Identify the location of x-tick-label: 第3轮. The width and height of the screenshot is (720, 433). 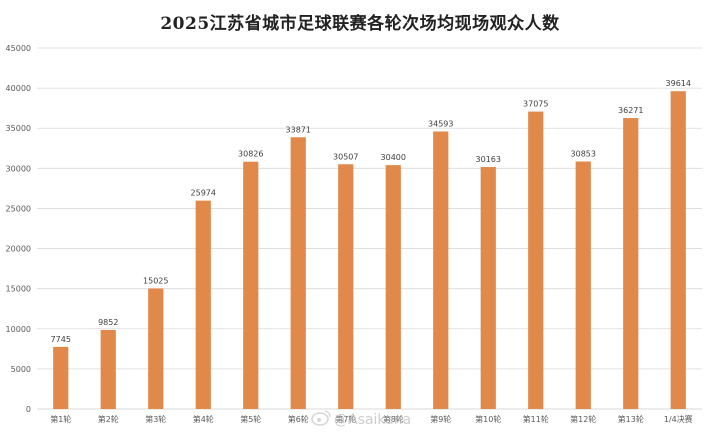
(155, 419).